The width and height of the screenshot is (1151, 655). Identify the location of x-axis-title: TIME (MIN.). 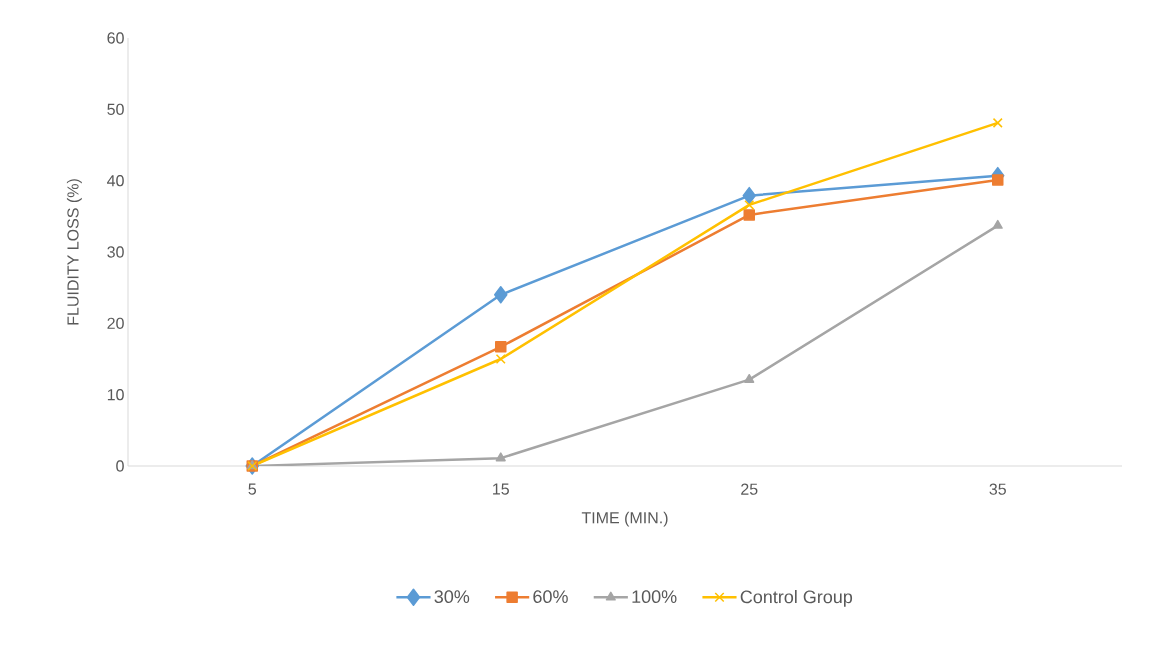
(624, 519).